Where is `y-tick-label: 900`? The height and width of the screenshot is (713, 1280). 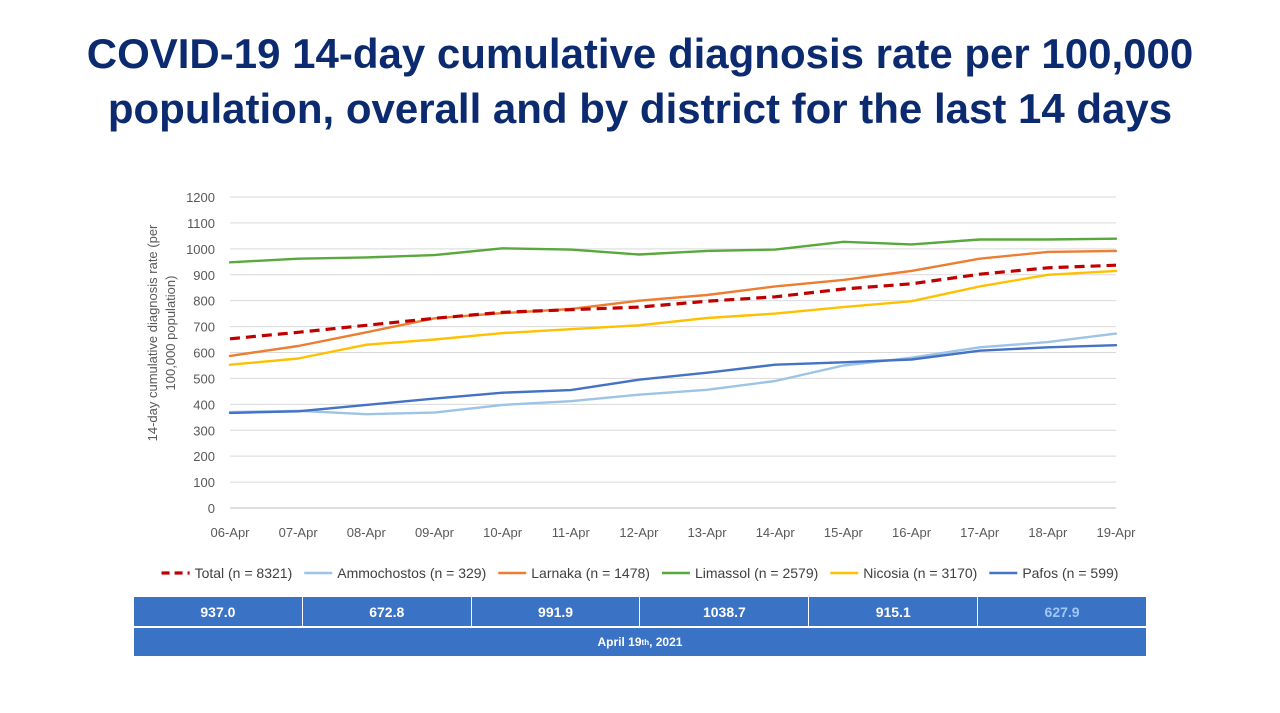
y-tick-label: 900 is located at coordinates (204, 275).